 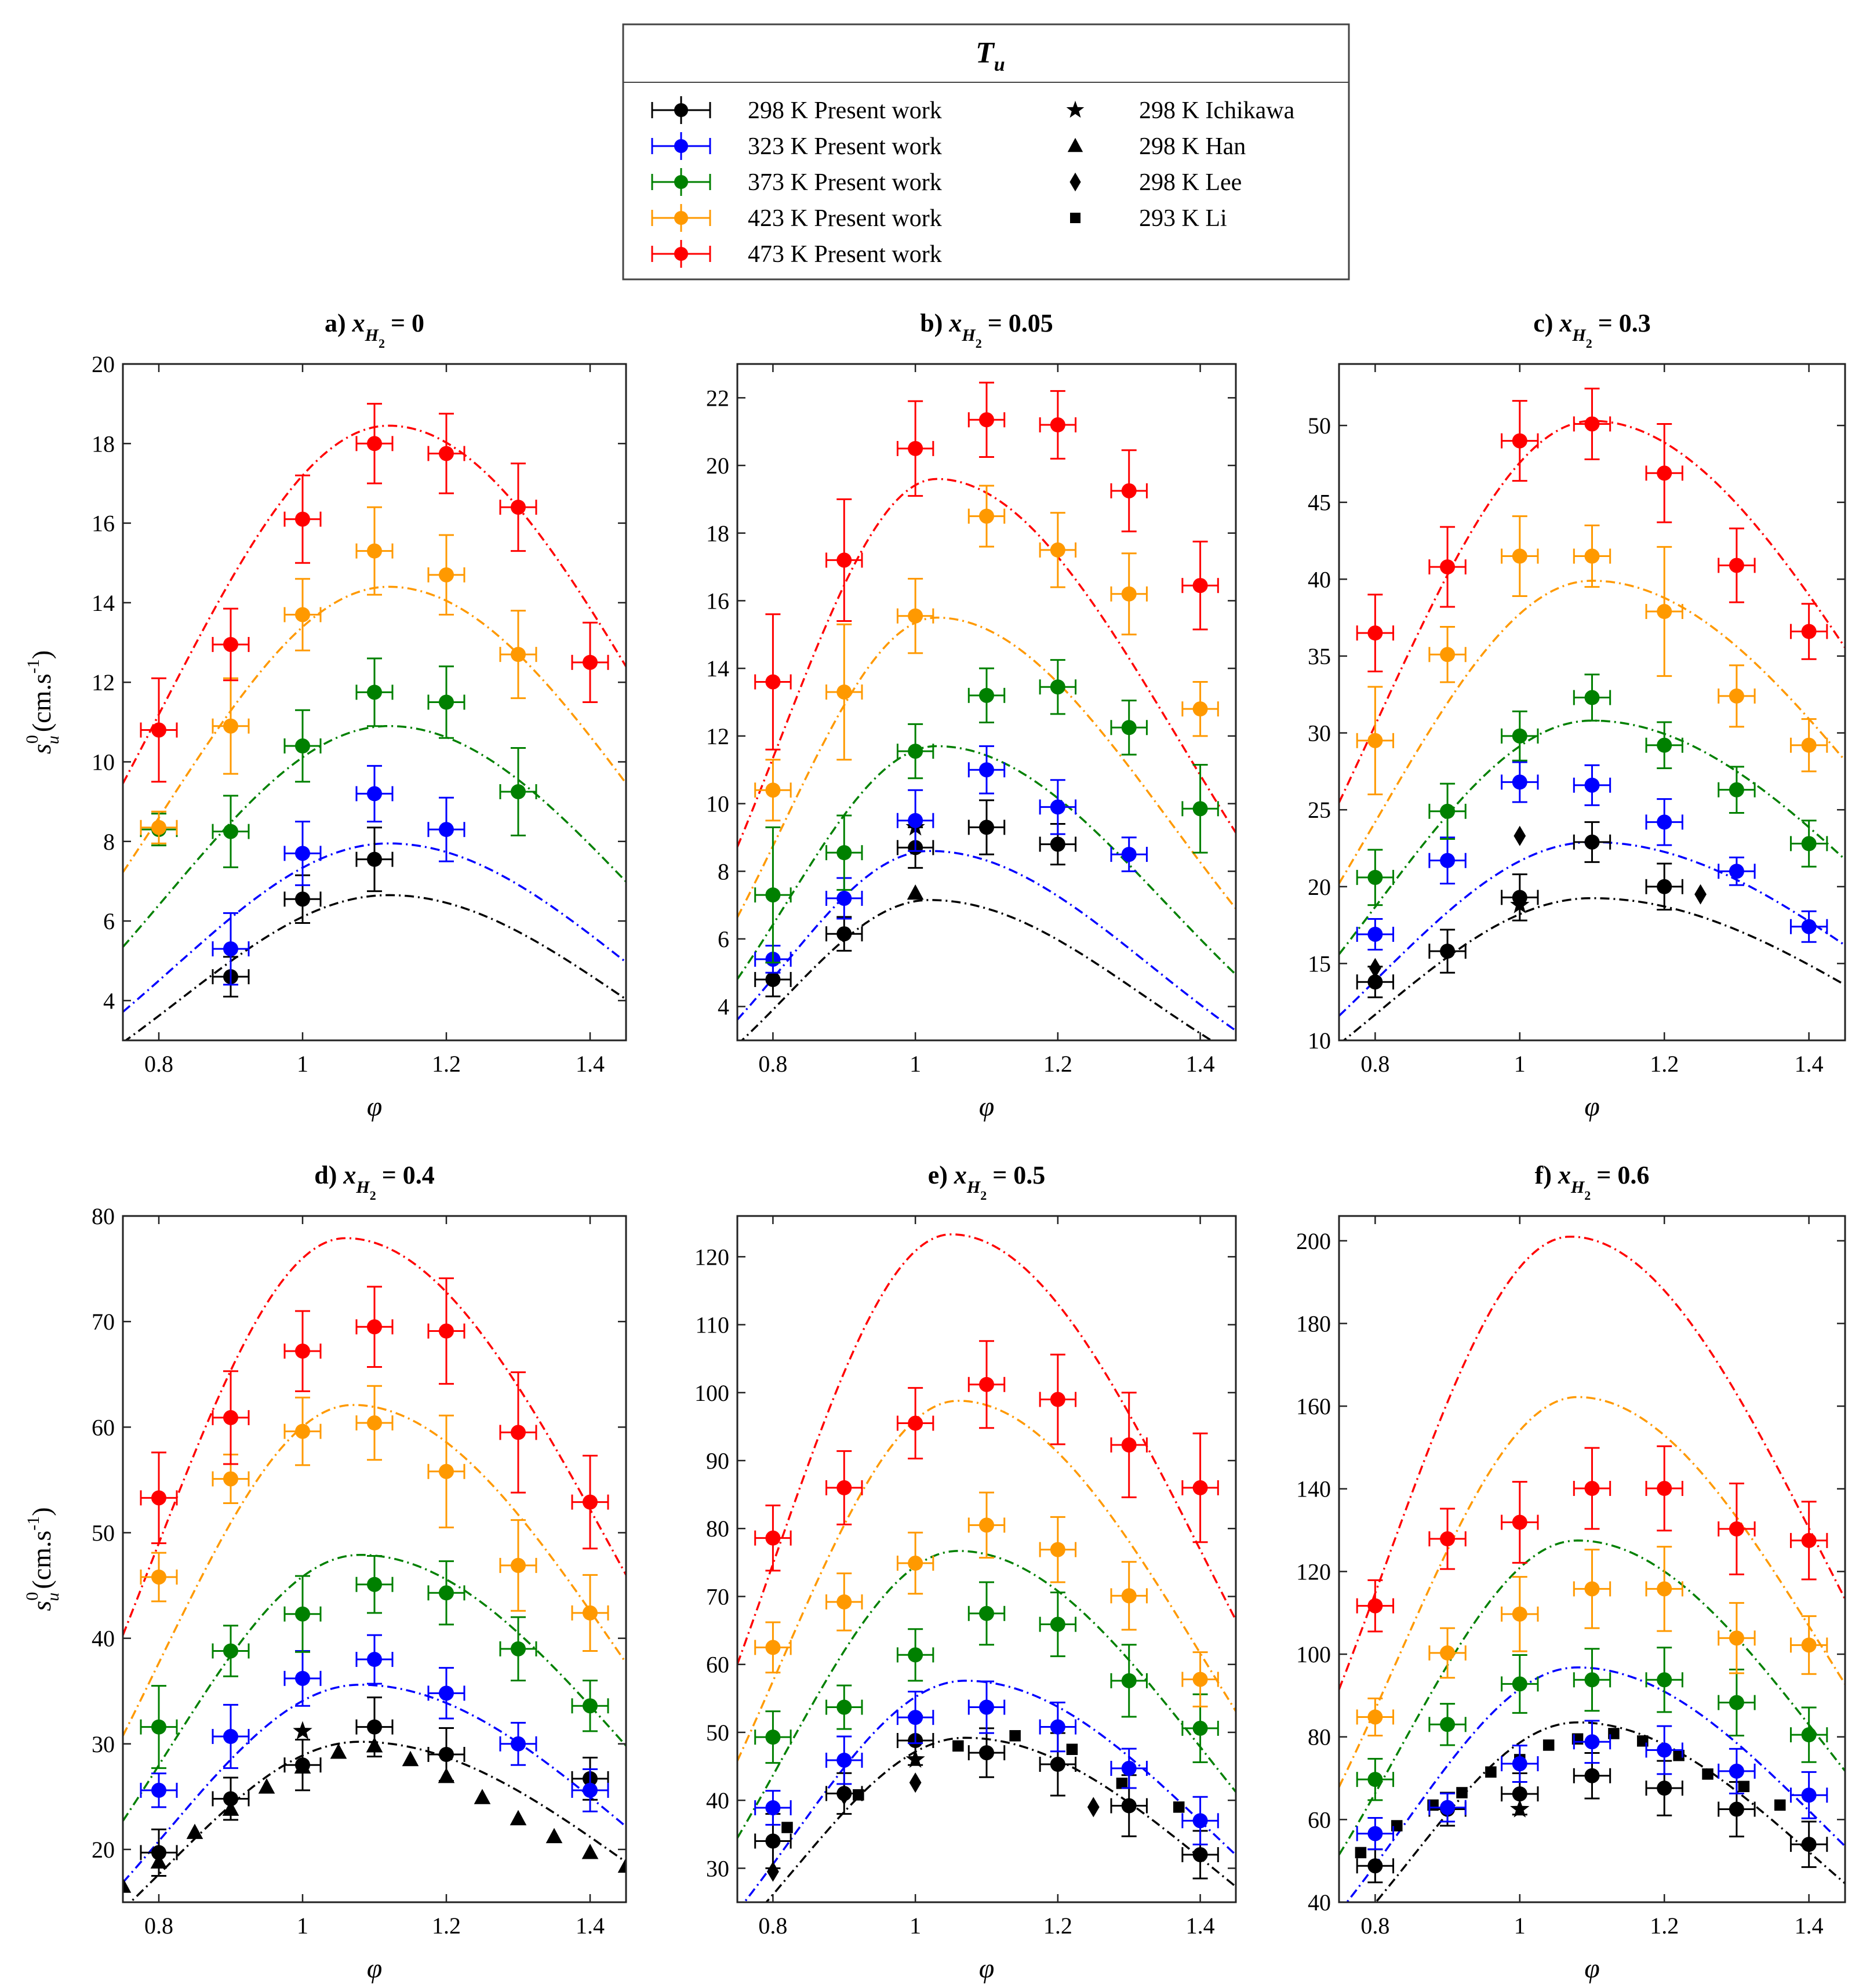 I want to click on y-tick-label: 80, so click(x=717, y=1529).